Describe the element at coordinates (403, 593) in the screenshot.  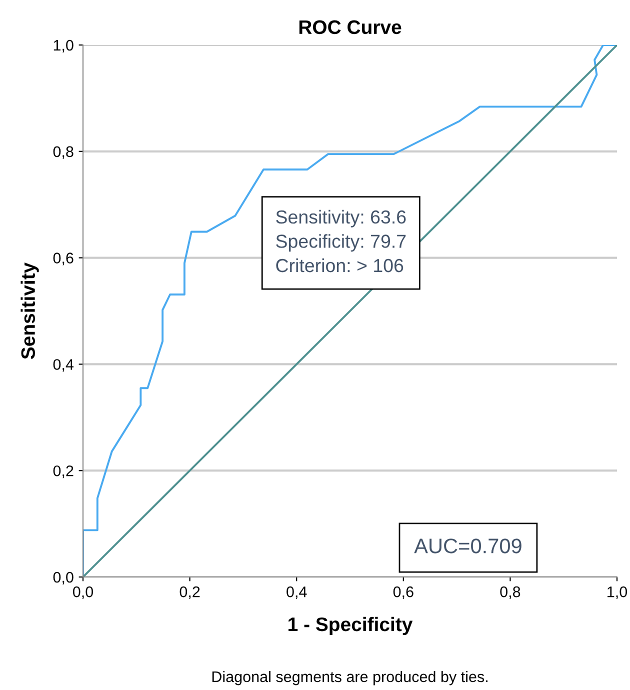
I see `x-tick-label: 0,6` at that location.